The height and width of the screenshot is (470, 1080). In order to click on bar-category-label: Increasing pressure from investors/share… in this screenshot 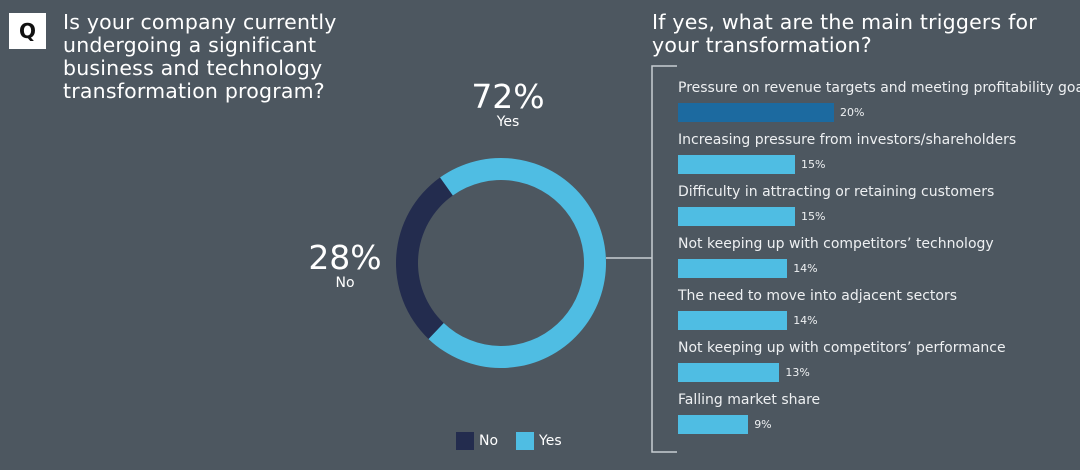, I will do `click(847, 140)`.